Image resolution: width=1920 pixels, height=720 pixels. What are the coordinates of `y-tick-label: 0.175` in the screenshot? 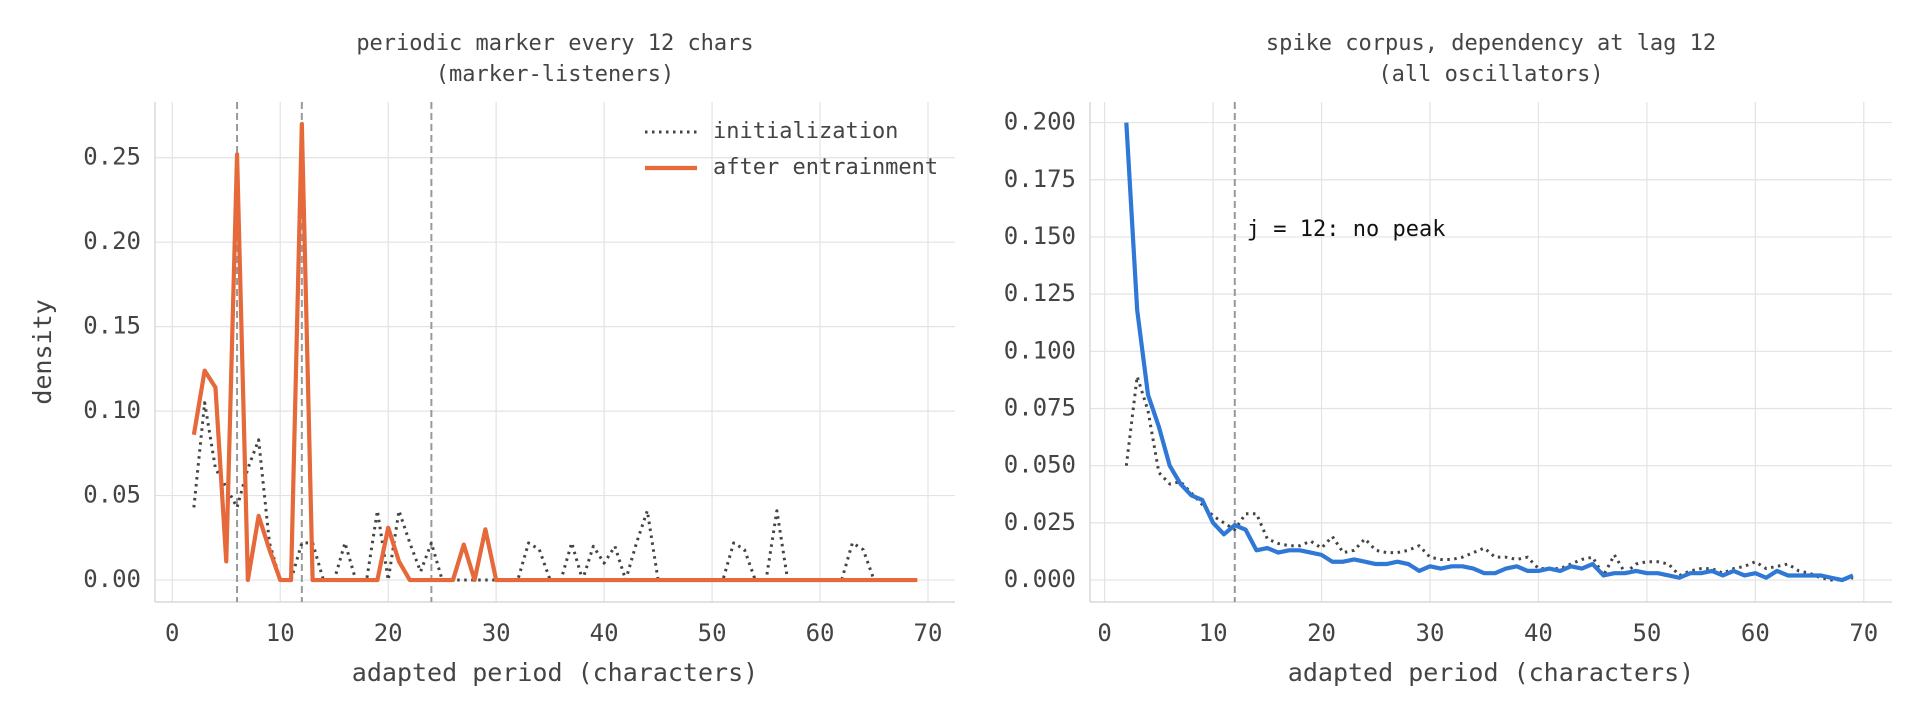 It's located at (1040, 179).